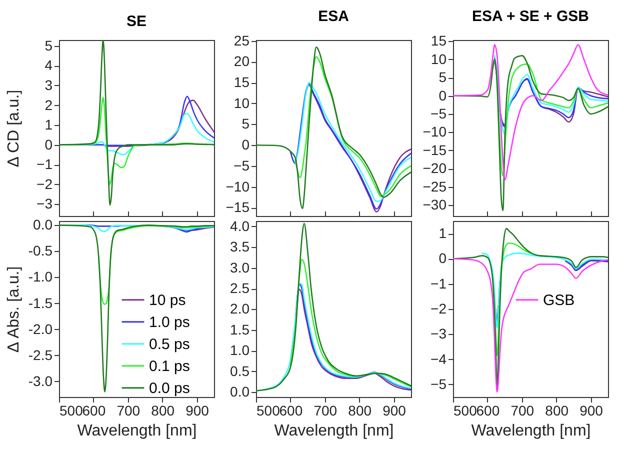 The width and height of the screenshot is (632, 449). Describe the element at coordinates (169, 344) in the screenshot. I see `legend-label: 0.5 ps` at that location.